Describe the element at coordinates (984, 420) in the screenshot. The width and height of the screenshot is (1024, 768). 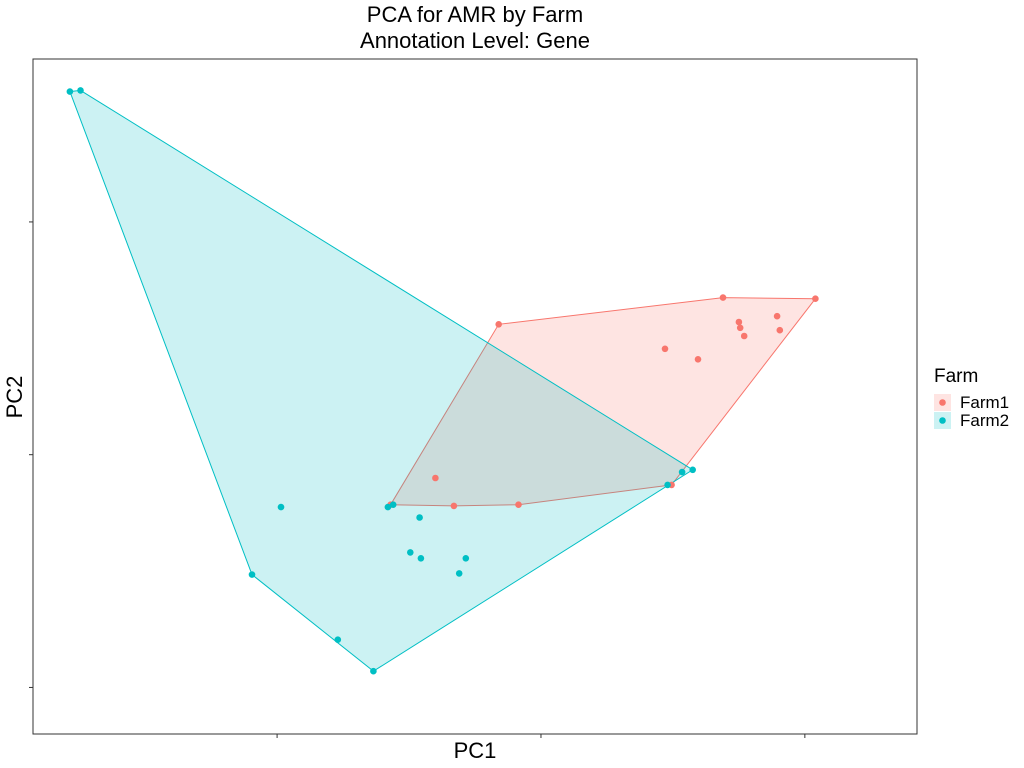
I see `legend-label-farm2: Farm2` at that location.